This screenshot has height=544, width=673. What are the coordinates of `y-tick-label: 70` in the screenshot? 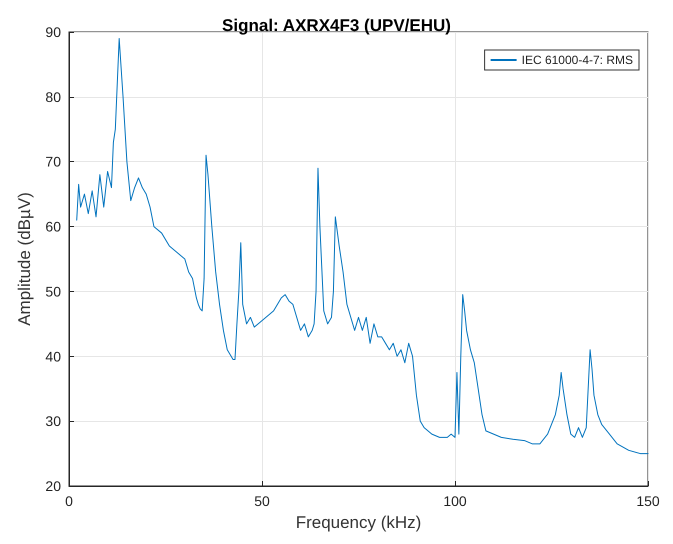 It's located at (53, 162).